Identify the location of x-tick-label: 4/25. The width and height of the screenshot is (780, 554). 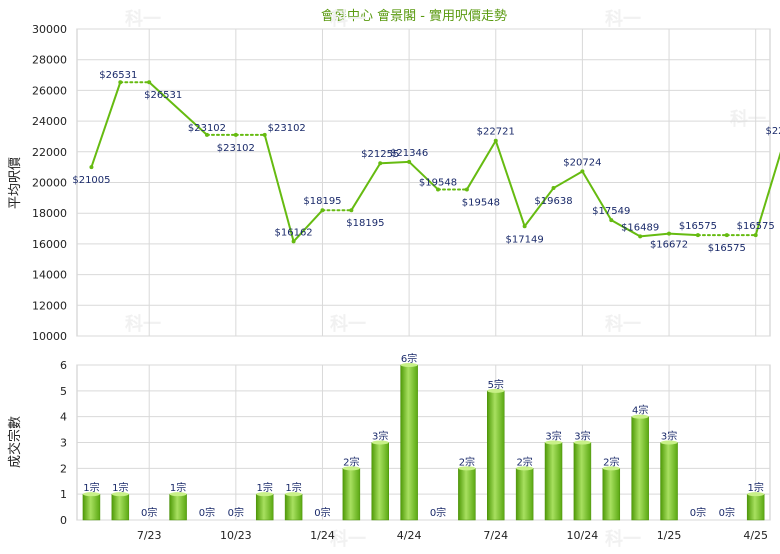
(755, 535).